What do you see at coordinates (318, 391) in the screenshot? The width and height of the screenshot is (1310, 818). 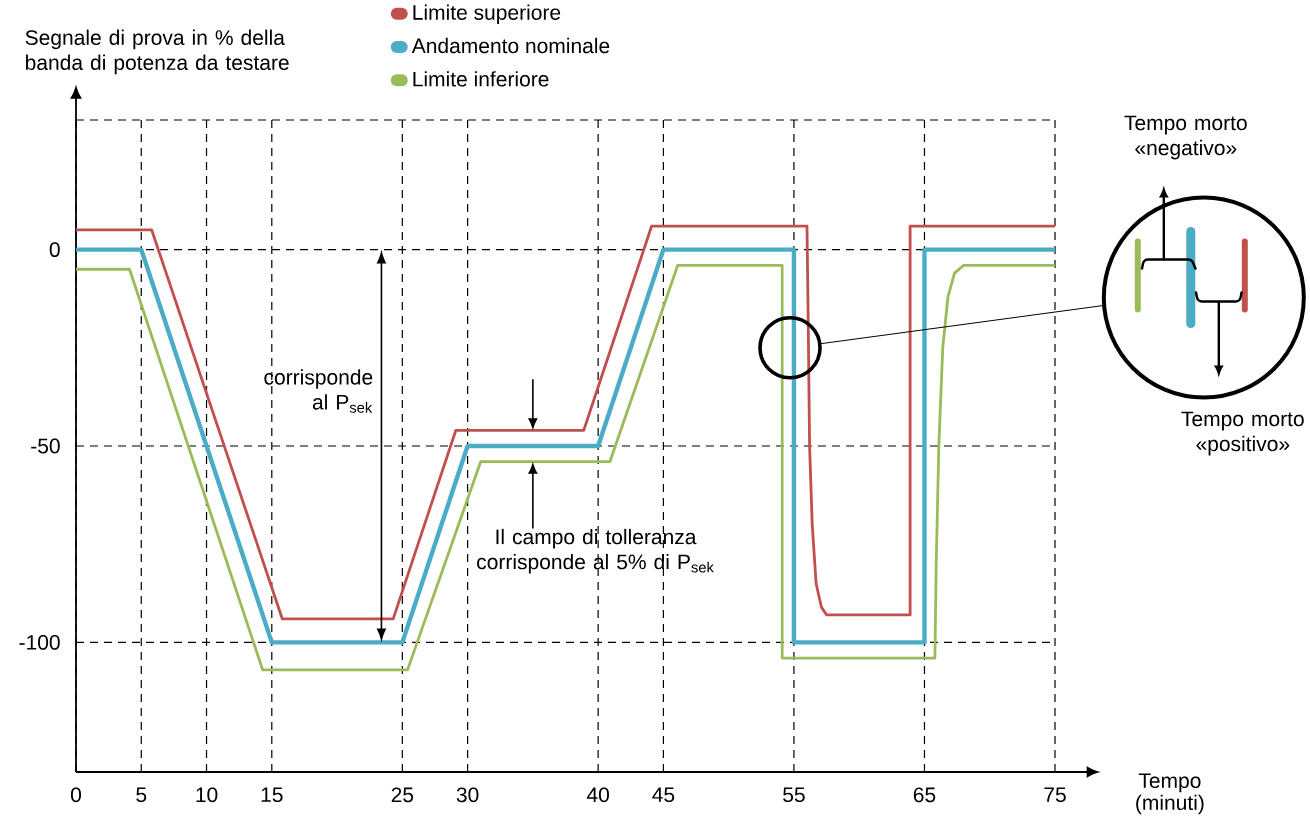 I see `annotation: corrisponde al P$_{sek}$` at bounding box center [318, 391].